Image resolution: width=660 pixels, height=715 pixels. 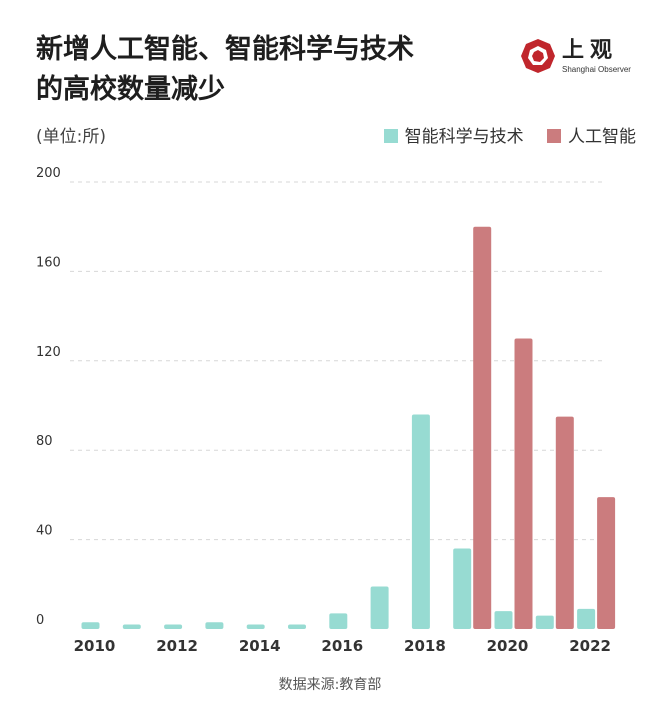 I want to click on x-tick-label-2012: 2012, so click(x=177, y=646).